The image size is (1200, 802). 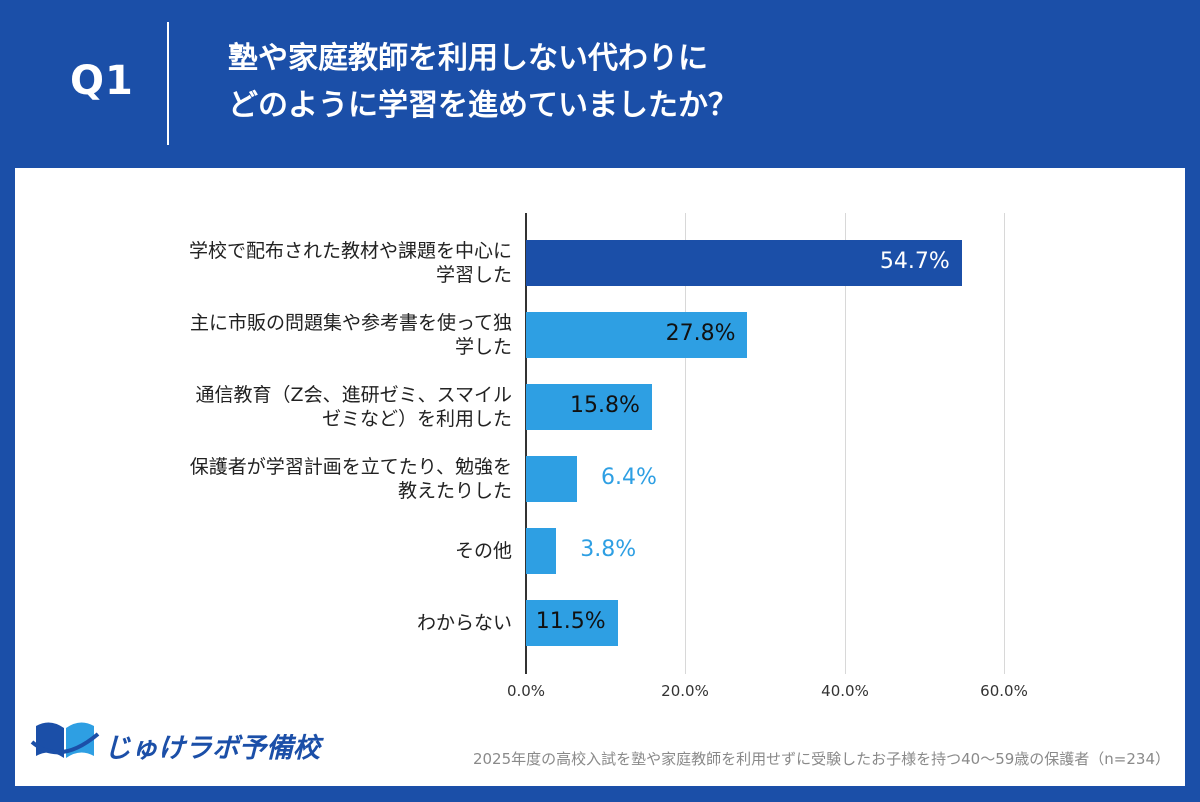 I want to click on x-tick-label: 60.0%, so click(x=1004, y=691).